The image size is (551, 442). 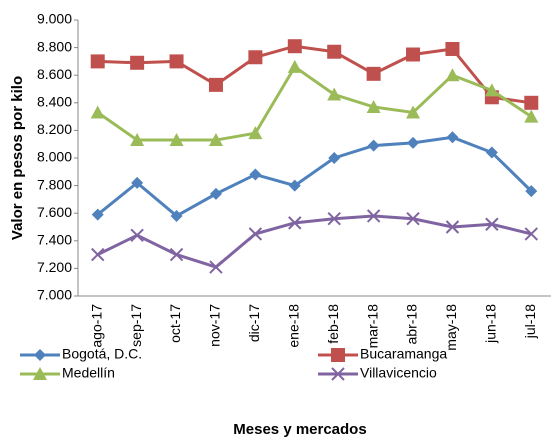 I want to click on x-tick-label: ago-17, so click(x=96, y=326).